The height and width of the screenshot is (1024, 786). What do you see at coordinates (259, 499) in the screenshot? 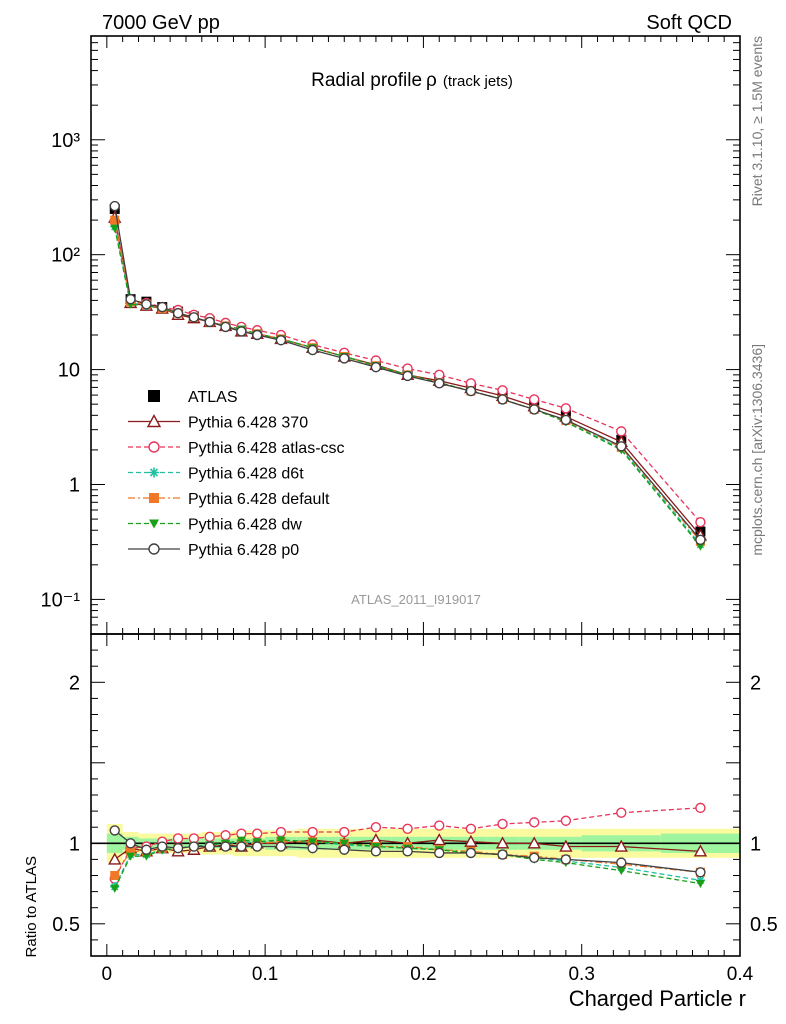
I see `legend-label: Pythia 6.428 default` at bounding box center [259, 499].